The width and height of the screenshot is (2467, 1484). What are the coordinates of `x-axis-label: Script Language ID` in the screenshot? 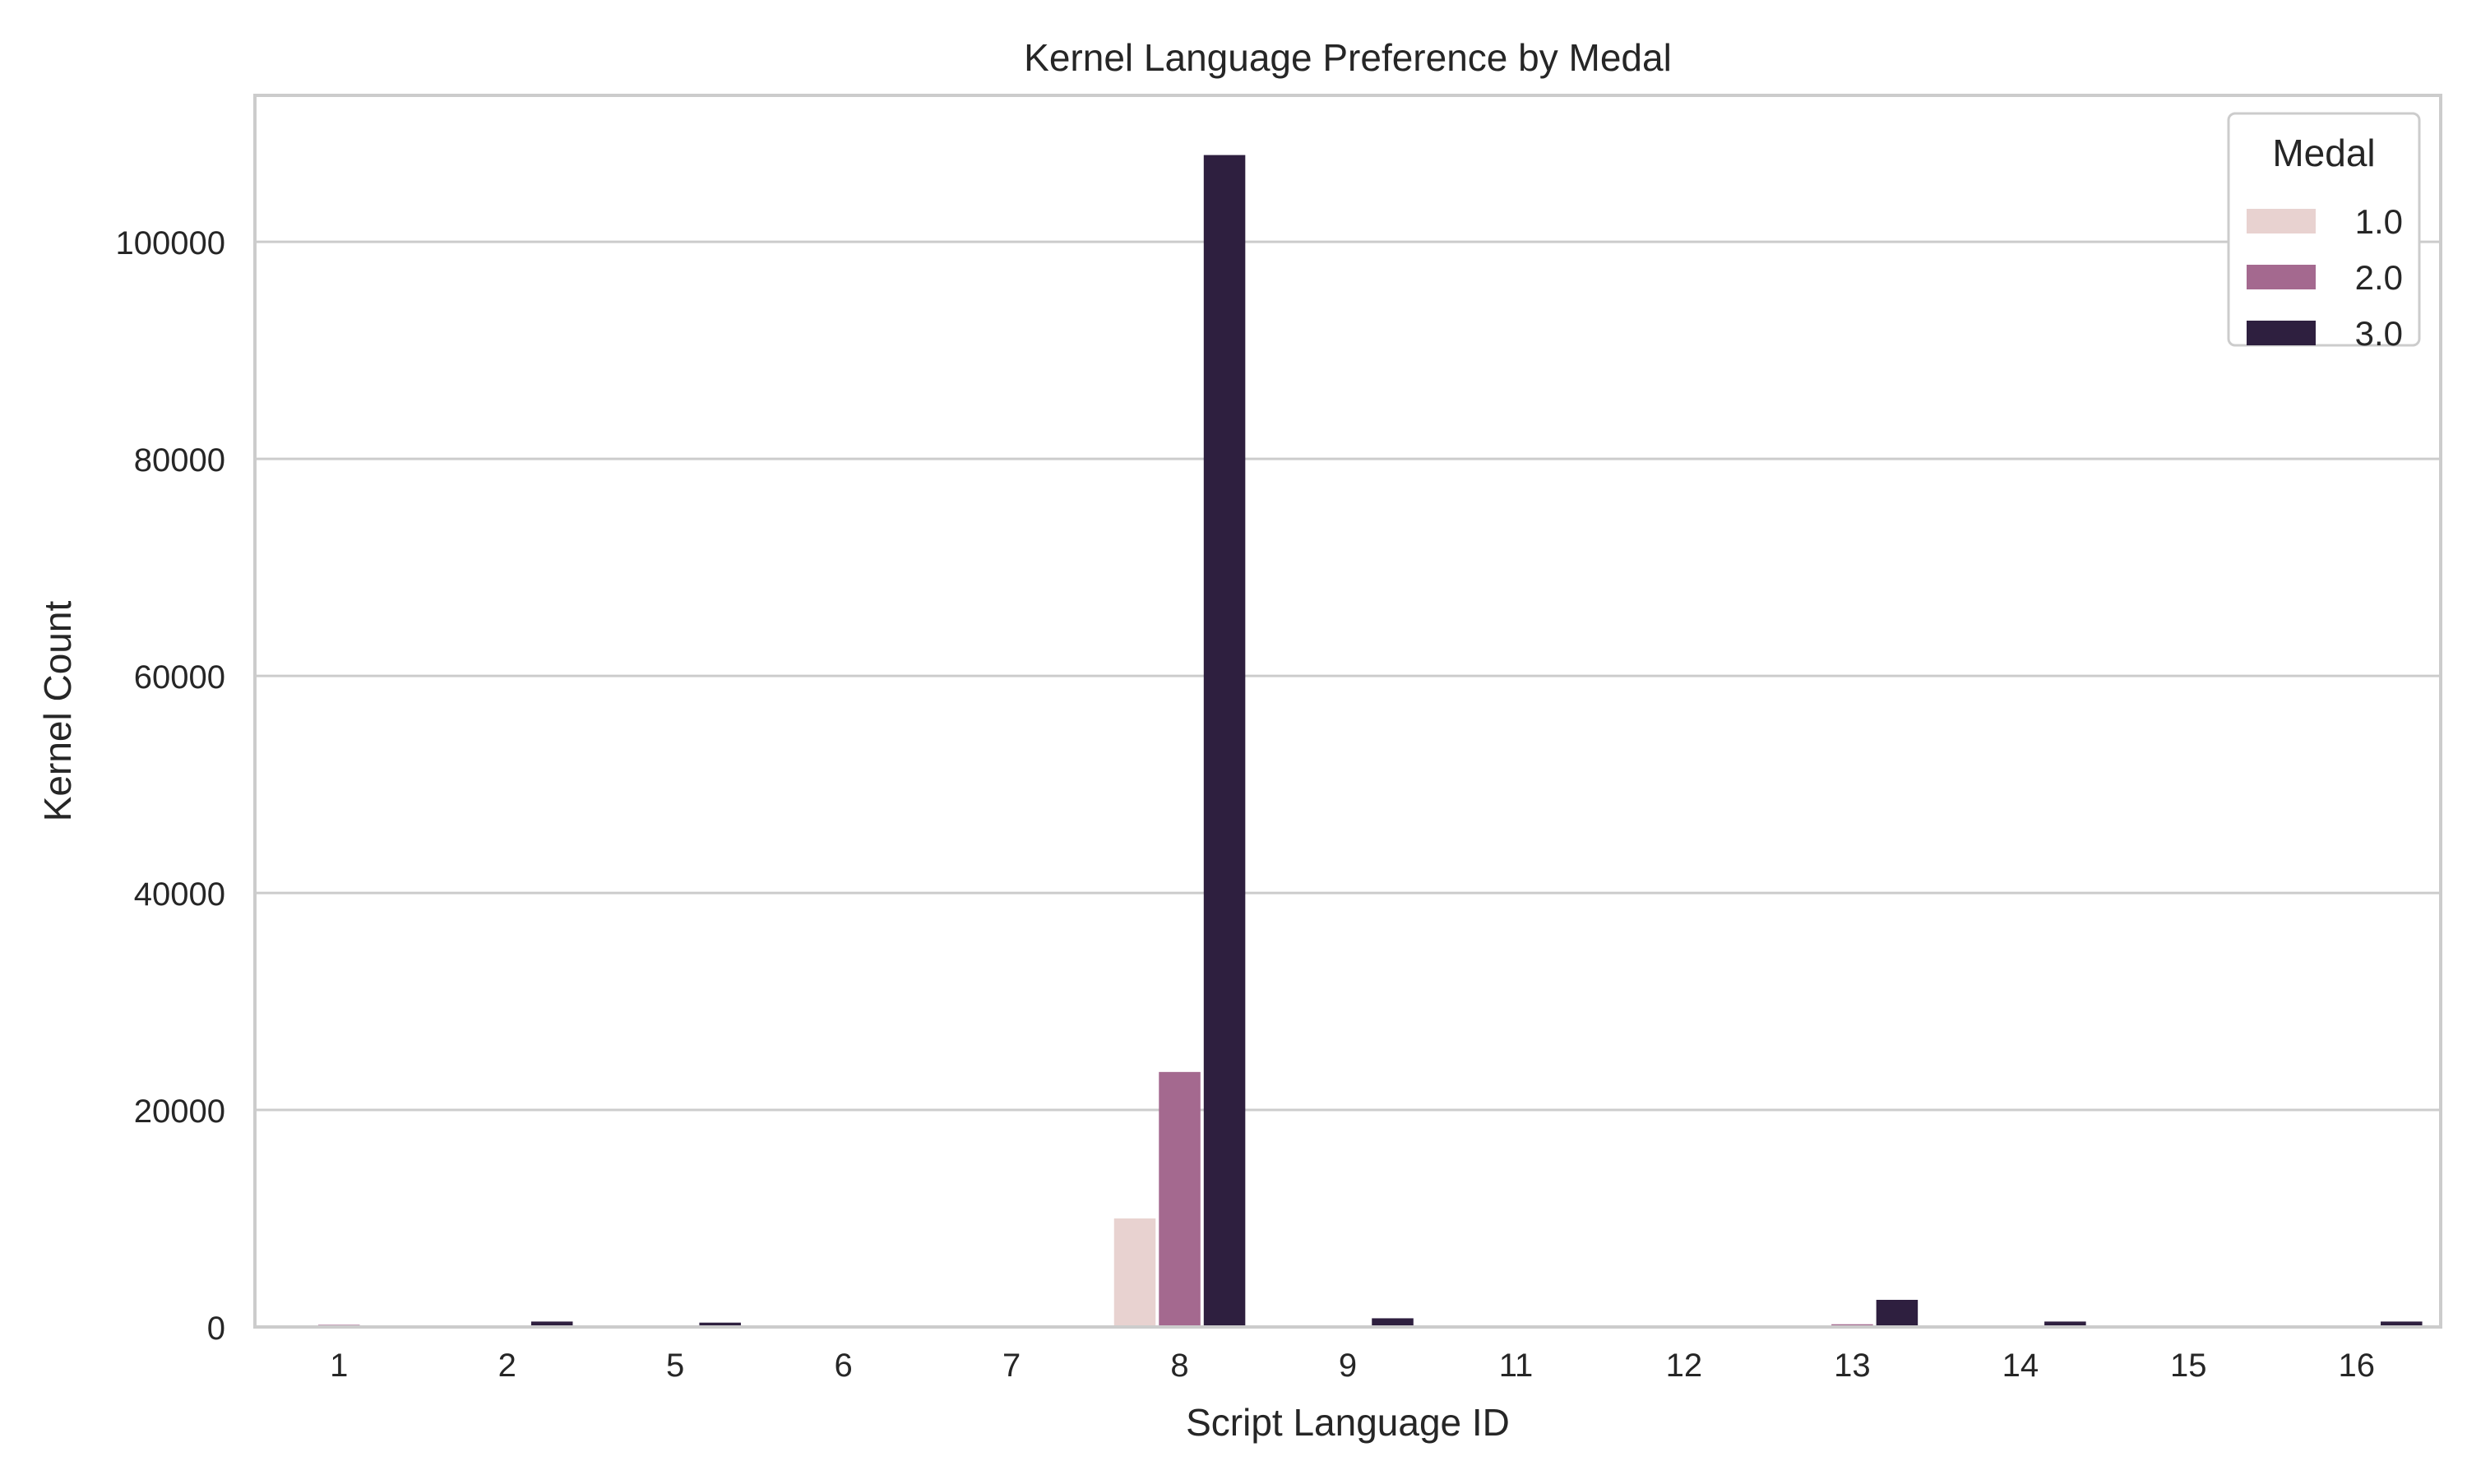 It's located at (1348, 1422).